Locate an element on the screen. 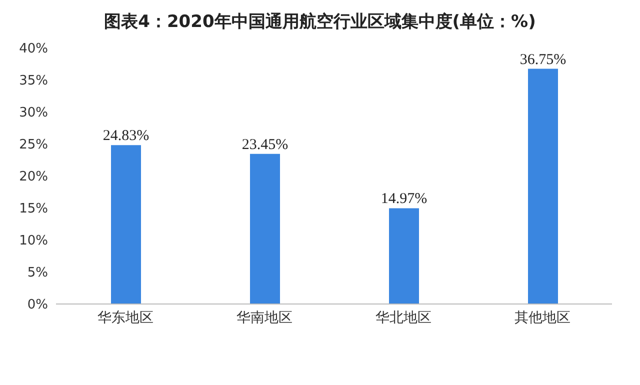 This screenshot has width=640, height=385. y-tick-label: 30% is located at coordinates (33, 113).